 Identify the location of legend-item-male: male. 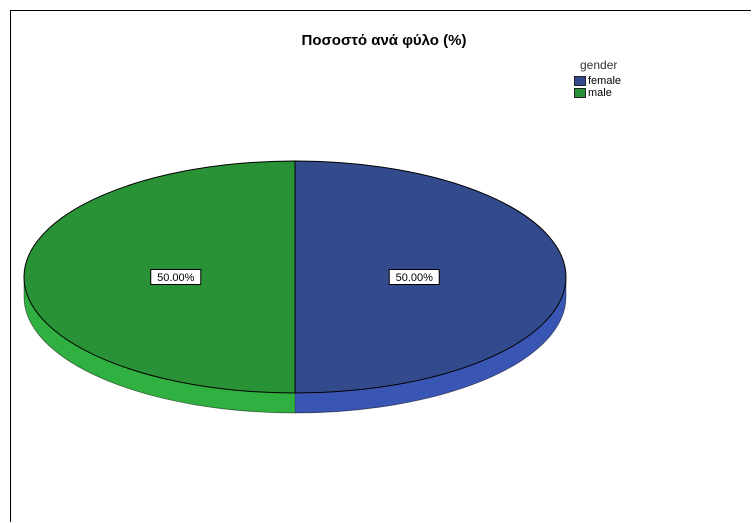
(597, 93).